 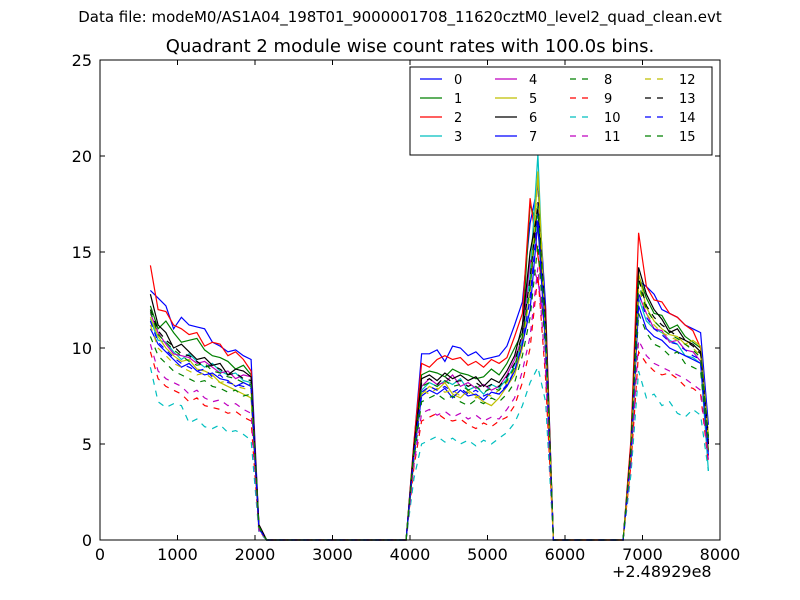 I want to click on x-tick-label: 5000, so click(x=487, y=554).